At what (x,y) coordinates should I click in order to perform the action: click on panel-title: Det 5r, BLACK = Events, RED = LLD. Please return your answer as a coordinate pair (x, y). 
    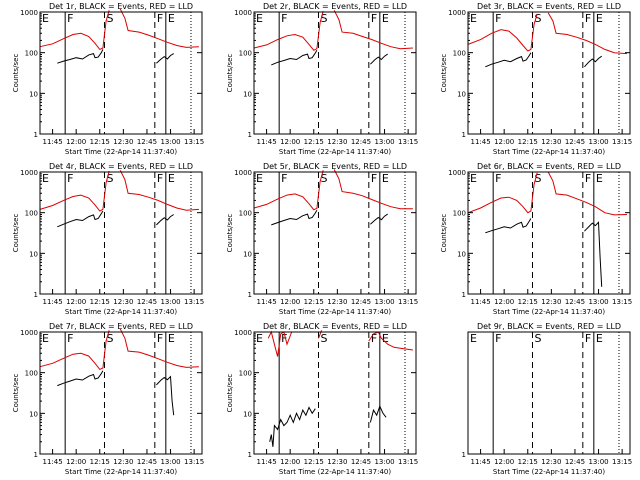
    Looking at the image, I should click on (335, 166).